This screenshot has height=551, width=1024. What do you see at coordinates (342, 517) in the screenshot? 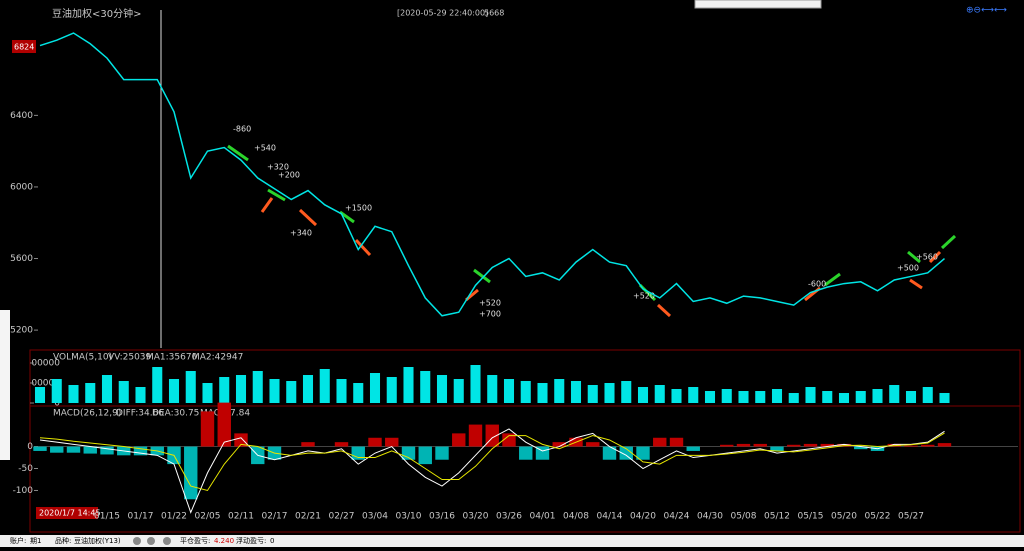
I see `x-tick-label: 02/27` at bounding box center [342, 517].